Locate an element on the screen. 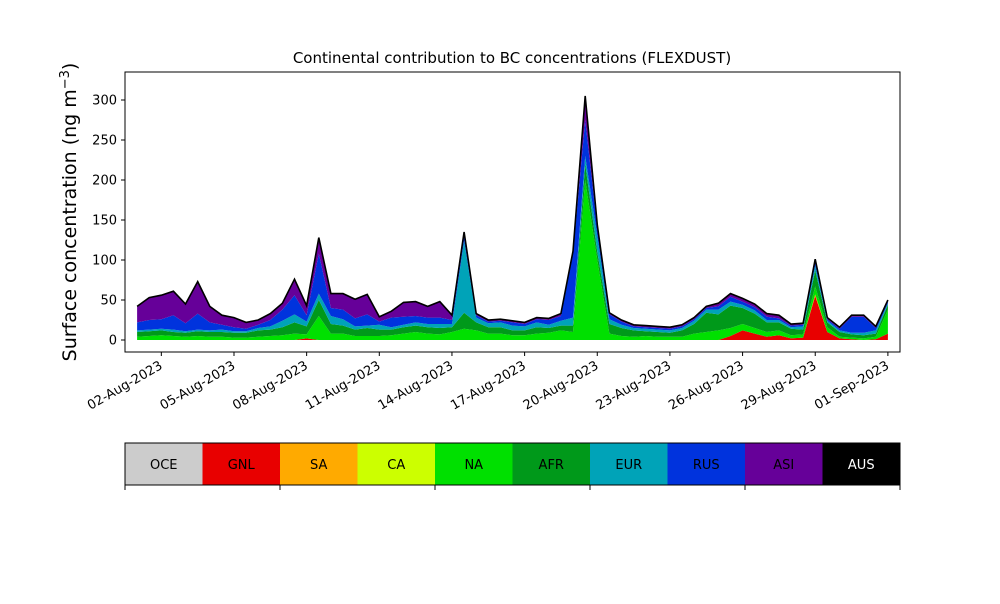 The height and width of the screenshot is (604, 1000). y-tick-label: 200 is located at coordinates (104, 181).